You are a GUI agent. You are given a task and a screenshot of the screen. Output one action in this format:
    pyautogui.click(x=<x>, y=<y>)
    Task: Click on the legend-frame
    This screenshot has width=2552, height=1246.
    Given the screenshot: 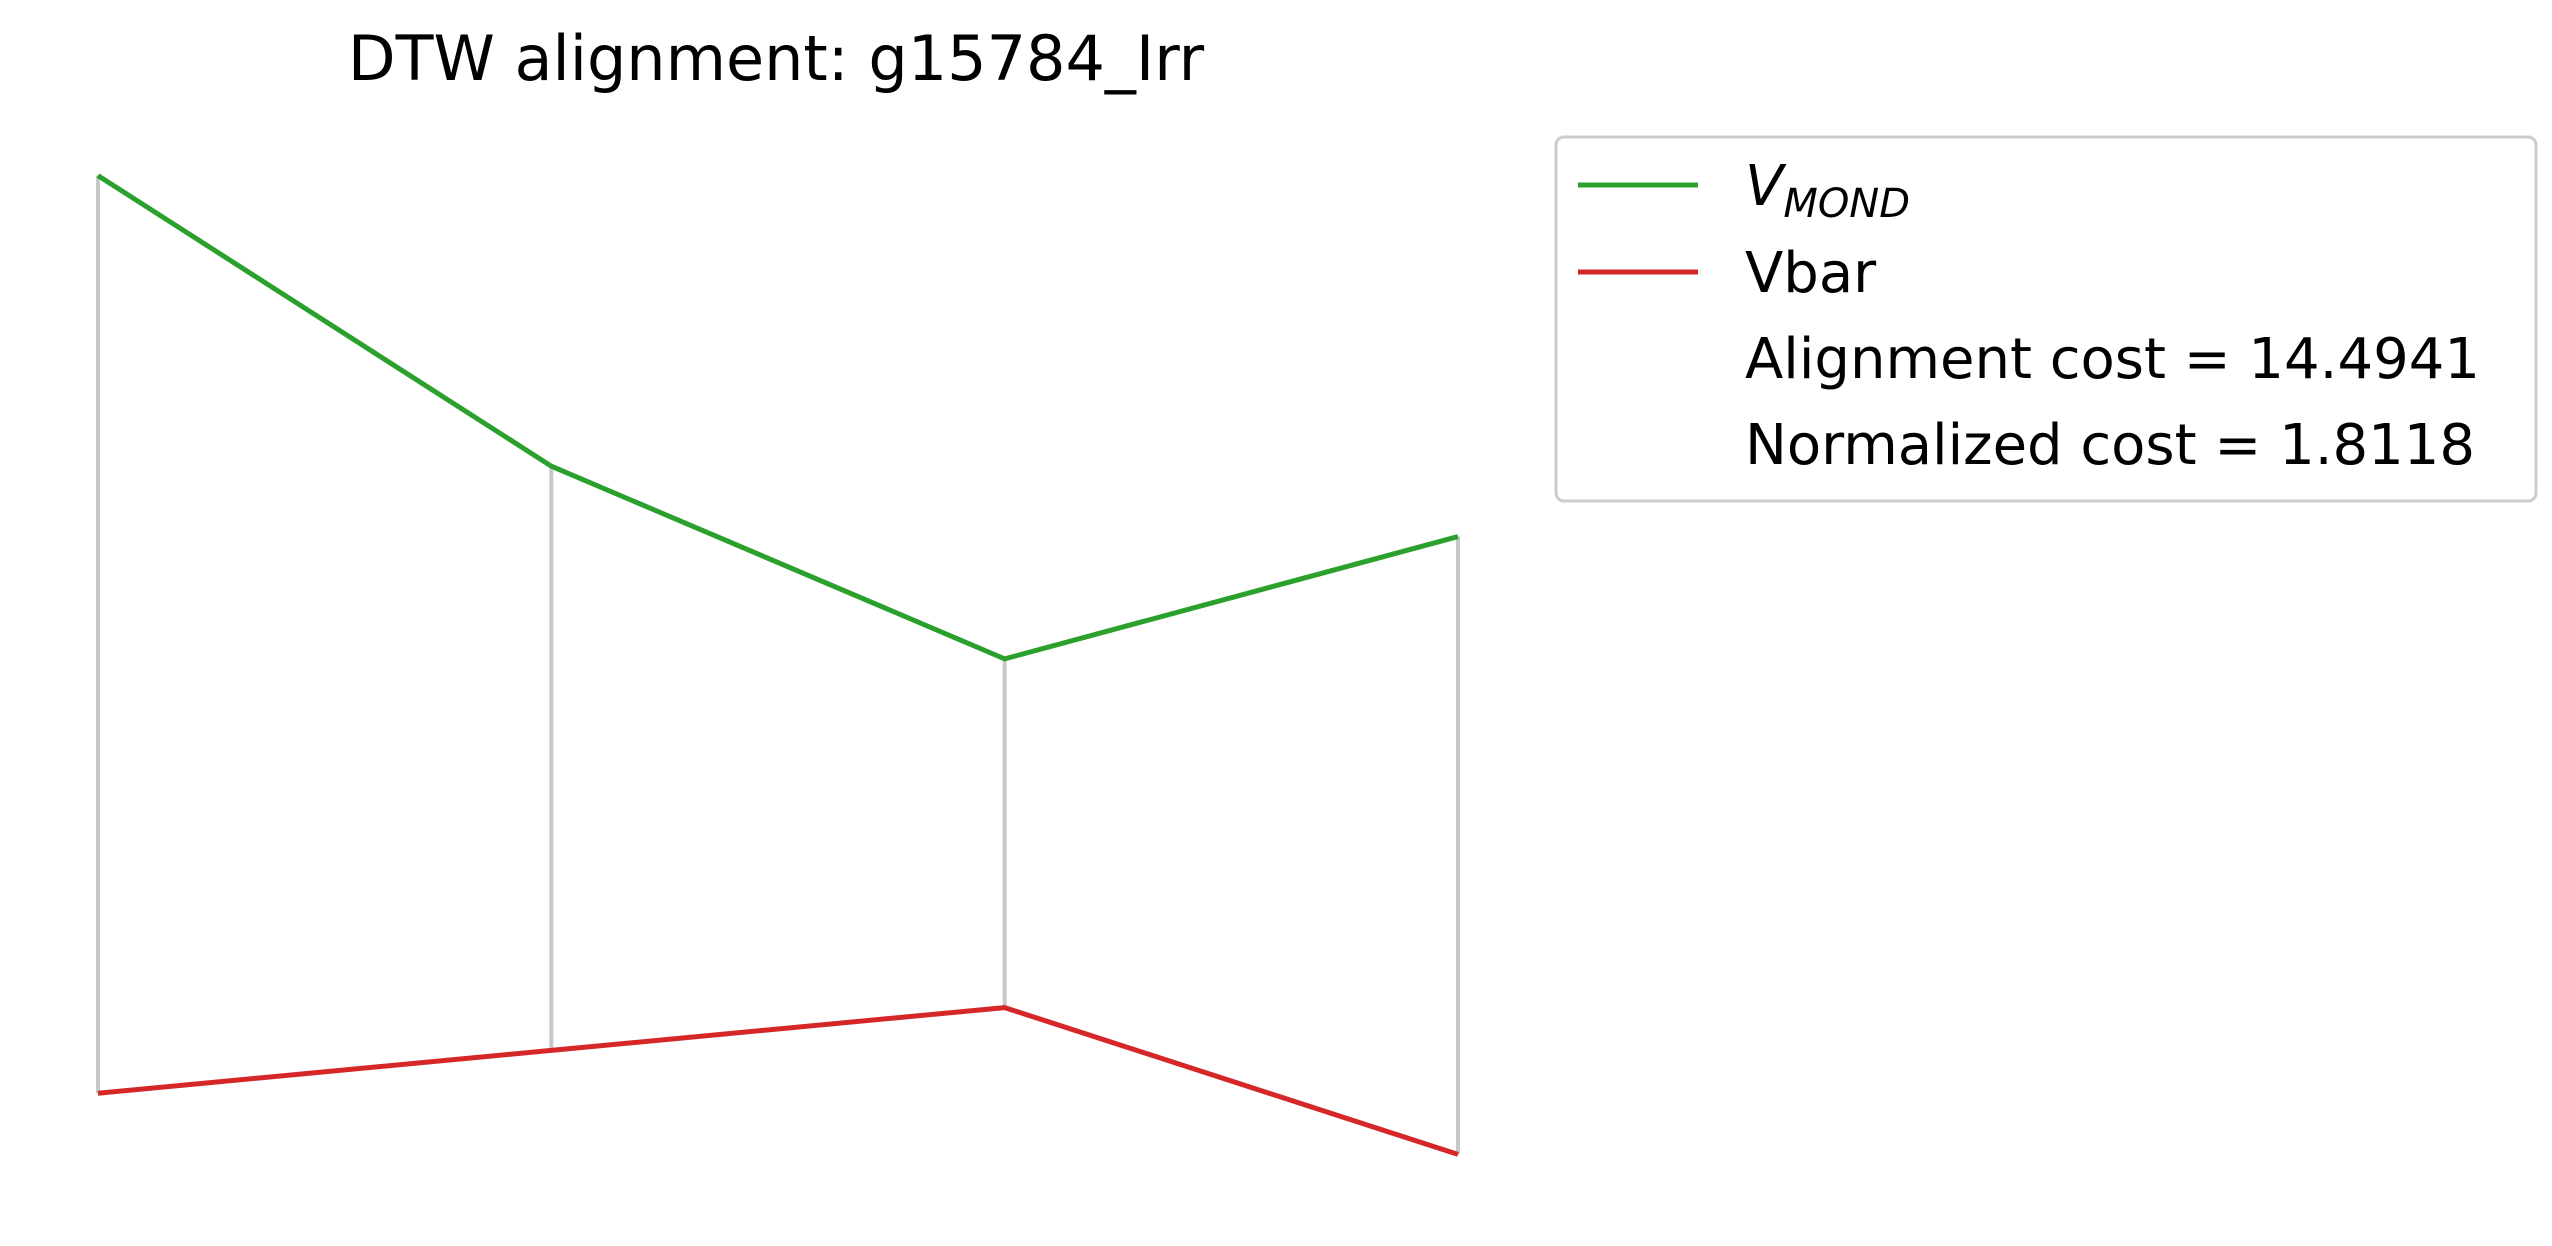 What is the action you would take?
    pyautogui.click(x=2046, y=319)
    